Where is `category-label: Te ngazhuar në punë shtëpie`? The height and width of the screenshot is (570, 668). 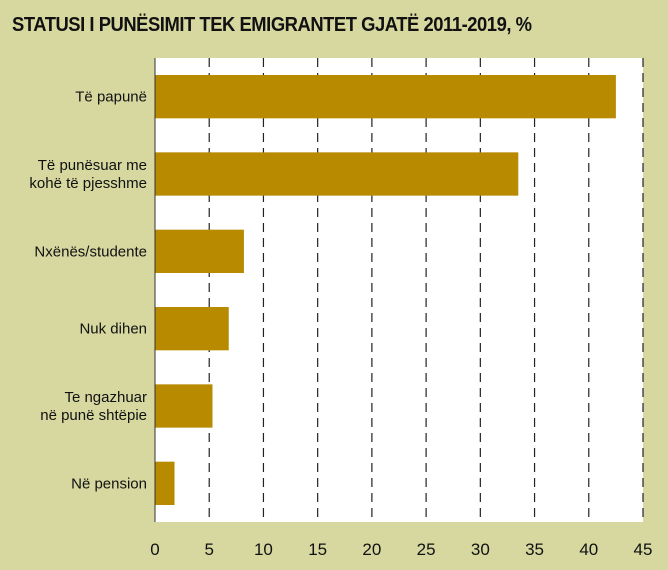 category-label: Te ngazhuar në punë shtëpie is located at coordinates (93, 406).